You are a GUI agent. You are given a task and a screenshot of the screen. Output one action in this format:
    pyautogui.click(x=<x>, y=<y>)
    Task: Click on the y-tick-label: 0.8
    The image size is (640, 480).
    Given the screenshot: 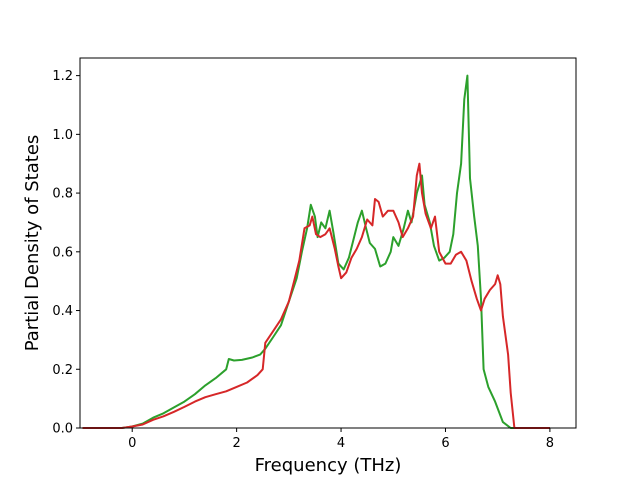 What is the action you would take?
    pyautogui.click(x=62, y=194)
    